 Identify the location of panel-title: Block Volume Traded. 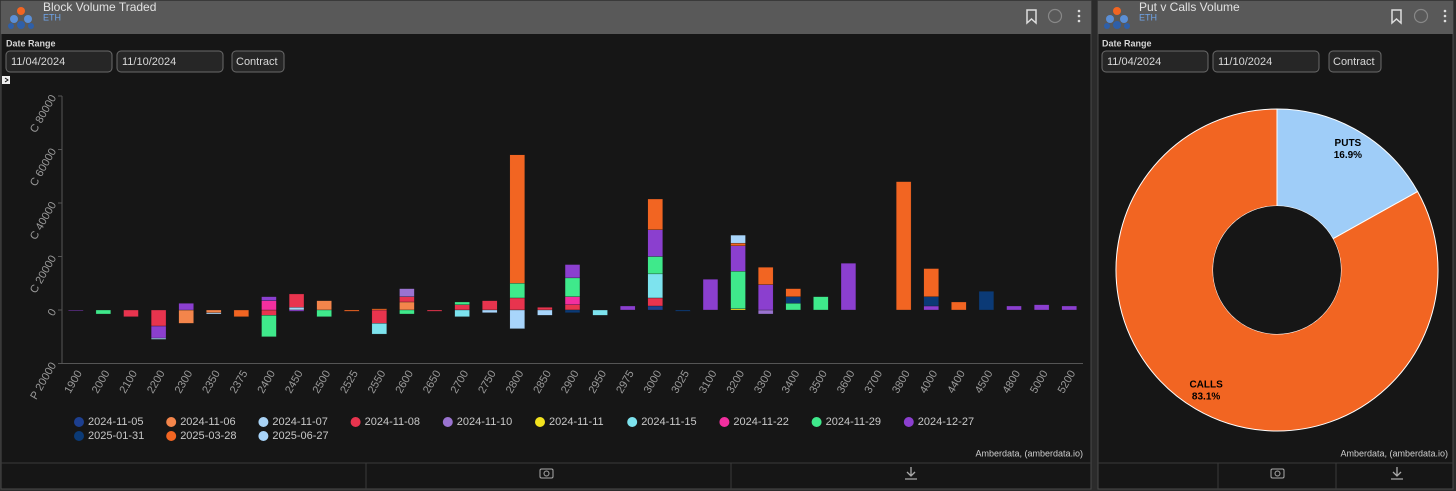
(99, 7).